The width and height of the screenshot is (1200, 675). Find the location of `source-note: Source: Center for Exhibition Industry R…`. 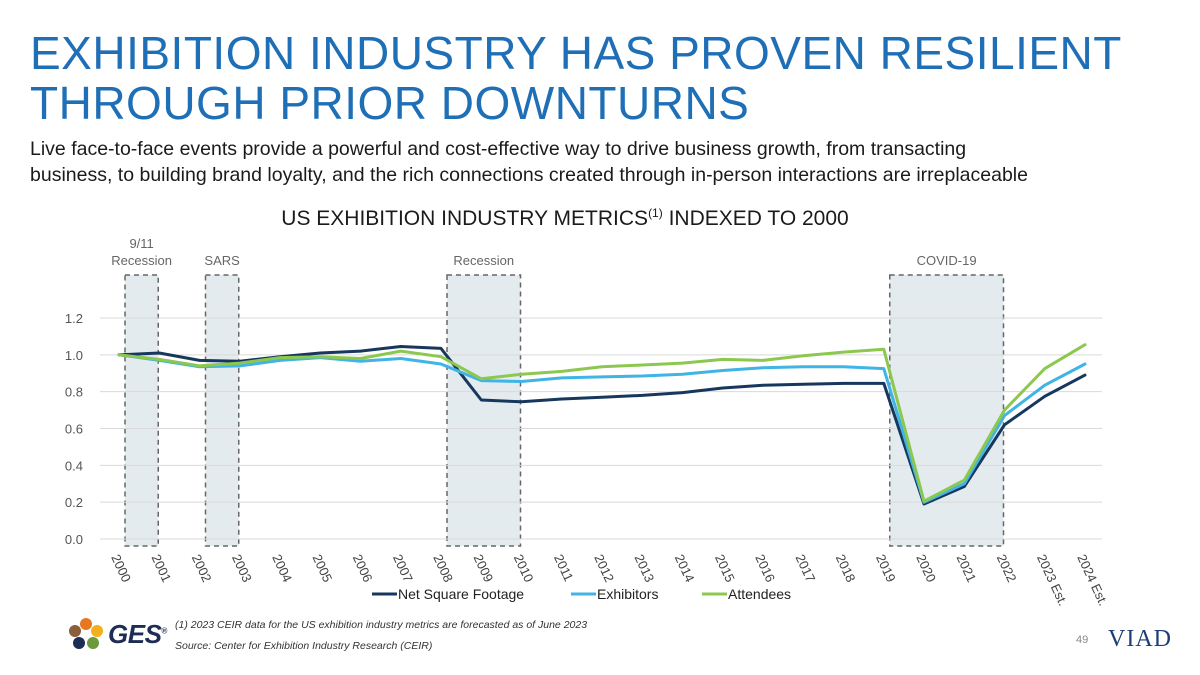

source-note: Source: Center for Exhibition Industry R… is located at coordinates (304, 646).